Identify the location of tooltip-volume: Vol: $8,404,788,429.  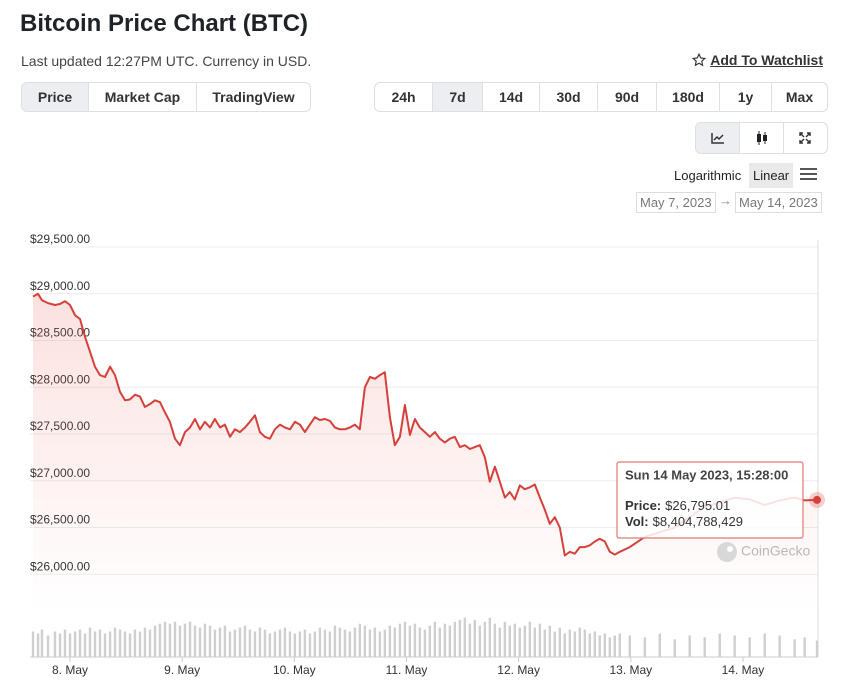
(684, 521).